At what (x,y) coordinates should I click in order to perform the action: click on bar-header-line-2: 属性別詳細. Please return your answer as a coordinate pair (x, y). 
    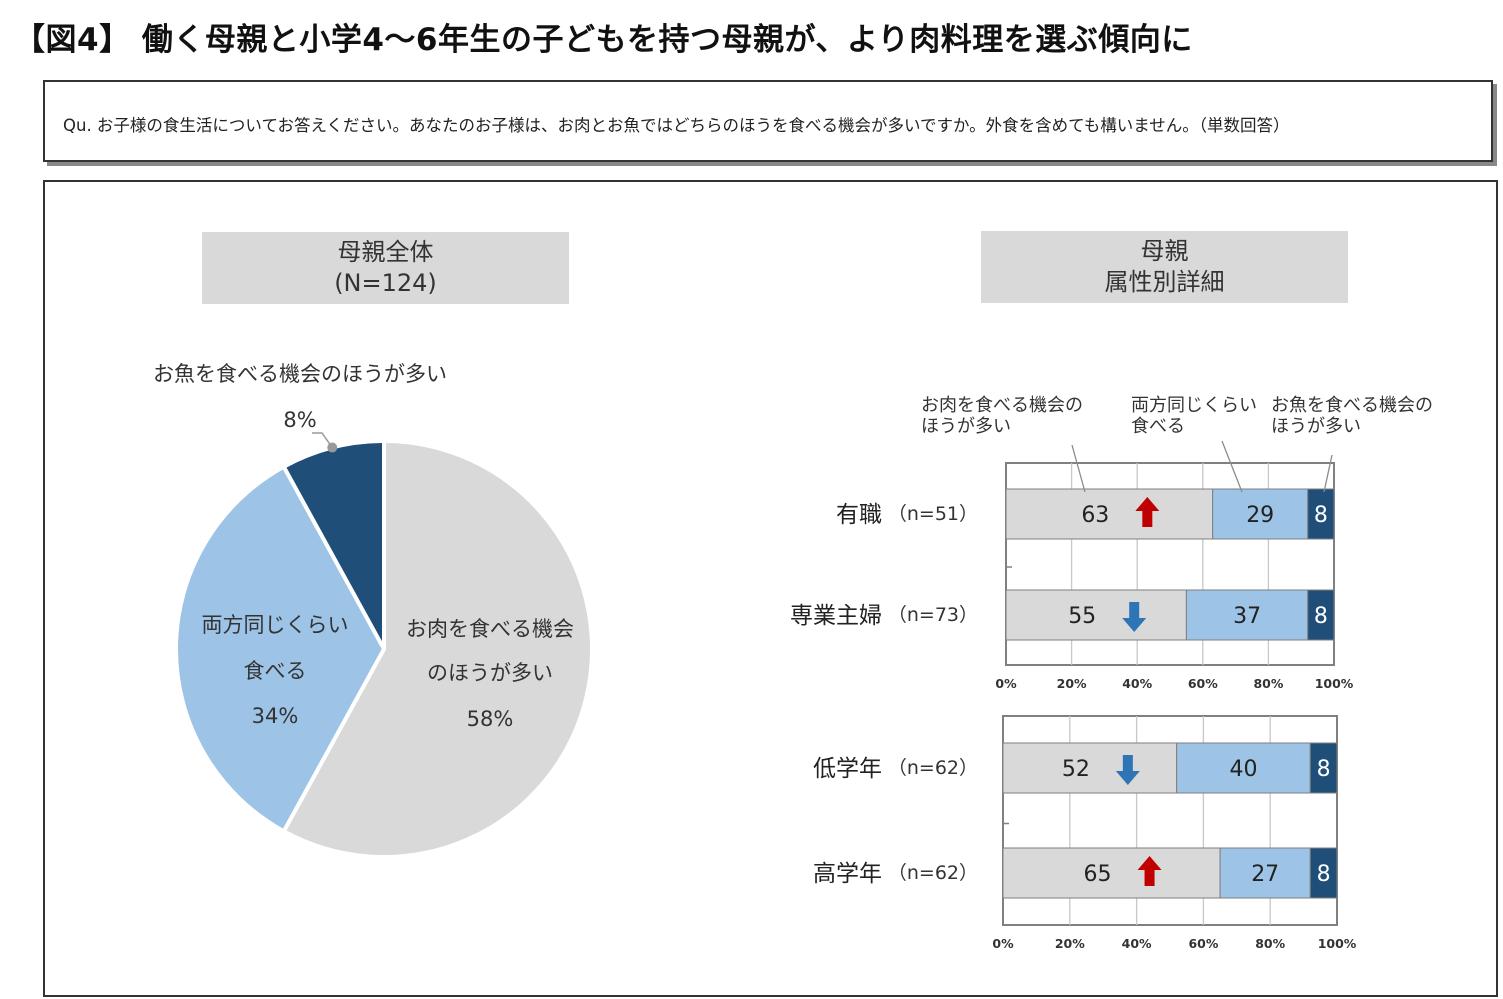
    Looking at the image, I should click on (1164, 282).